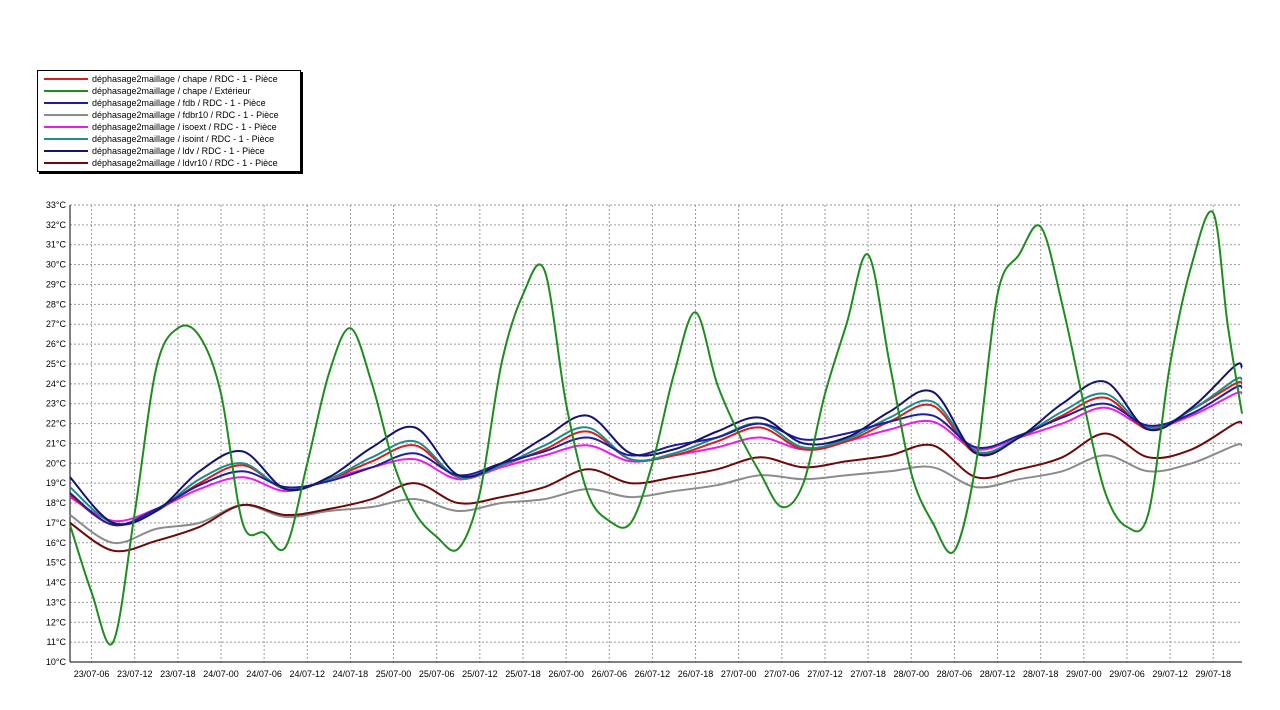 This screenshot has width=1280, height=710. I want to click on y-tick-label: 28°C, so click(56, 304).